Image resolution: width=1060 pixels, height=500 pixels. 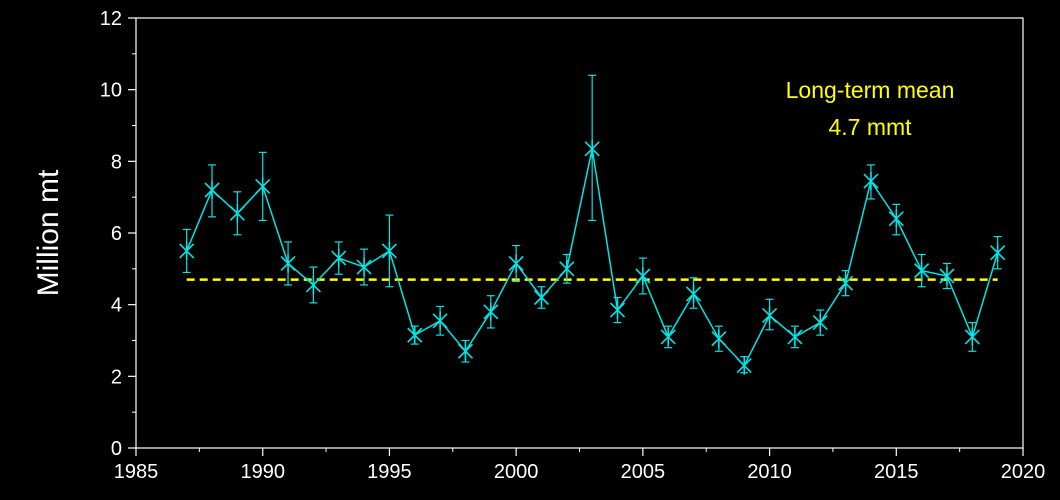 I want to click on y-tick-label: 2, so click(x=116, y=377).